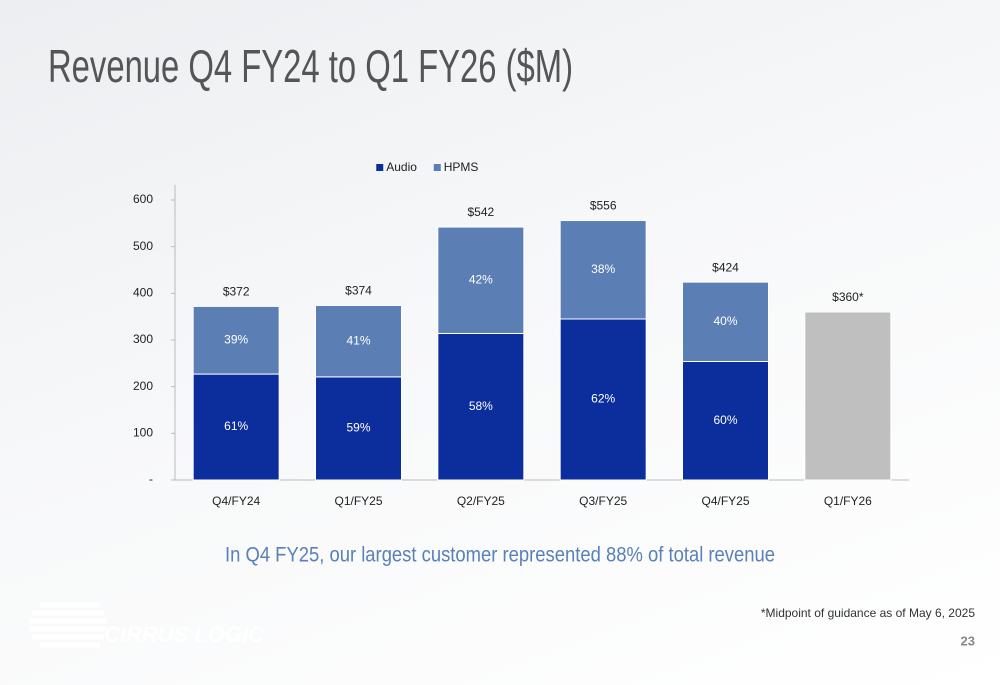 The width and height of the screenshot is (1000, 685). I want to click on logo: CIRRUS LOGIC, so click(147, 625).